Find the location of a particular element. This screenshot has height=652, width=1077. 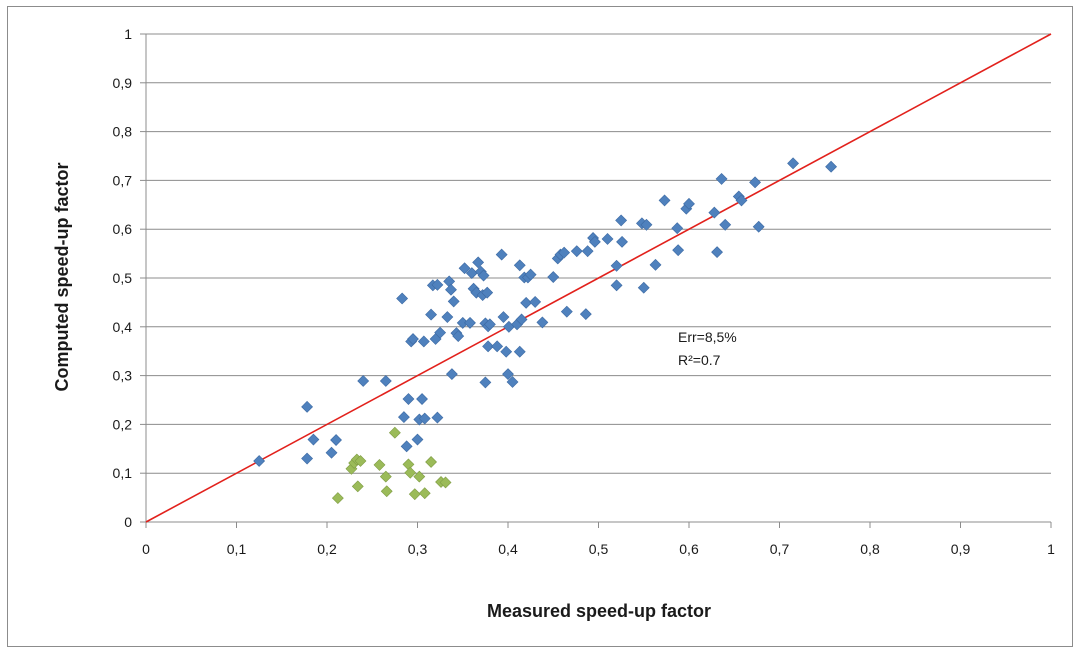

y-tick-label: 0,8 is located at coordinates (123, 132).